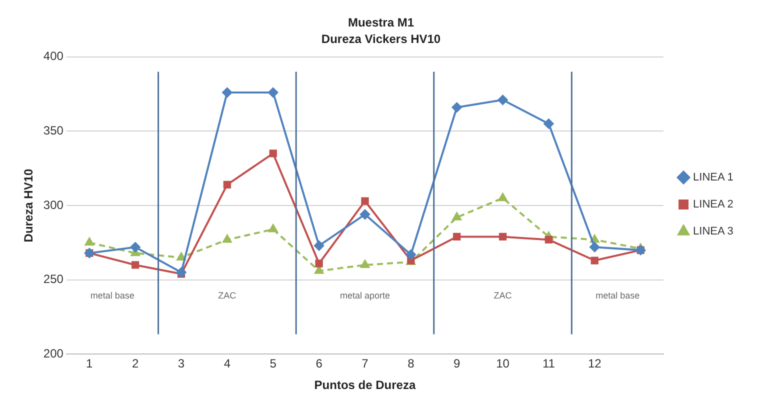 The width and height of the screenshot is (762, 409). Describe the element at coordinates (227, 363) in the screenshot. I see `x-tick-label: 4` at that location.